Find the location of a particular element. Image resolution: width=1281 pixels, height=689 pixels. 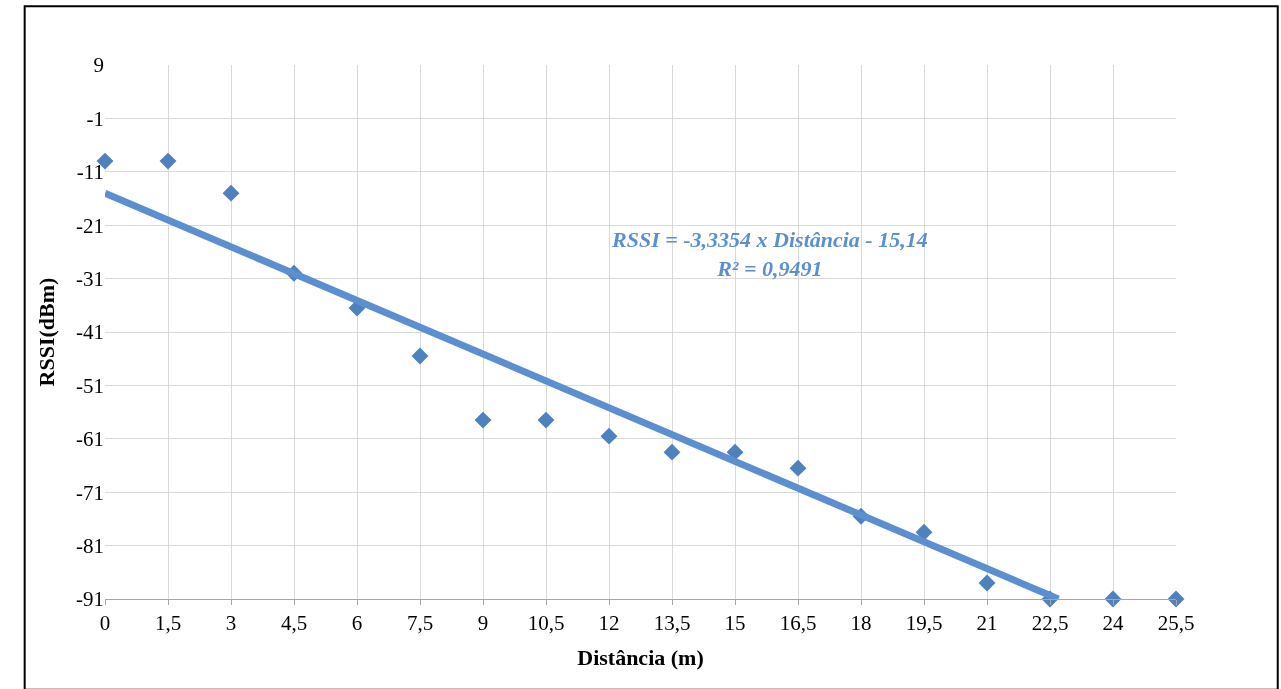

y-tick-label: -91 is located at coordinates (90, 599).